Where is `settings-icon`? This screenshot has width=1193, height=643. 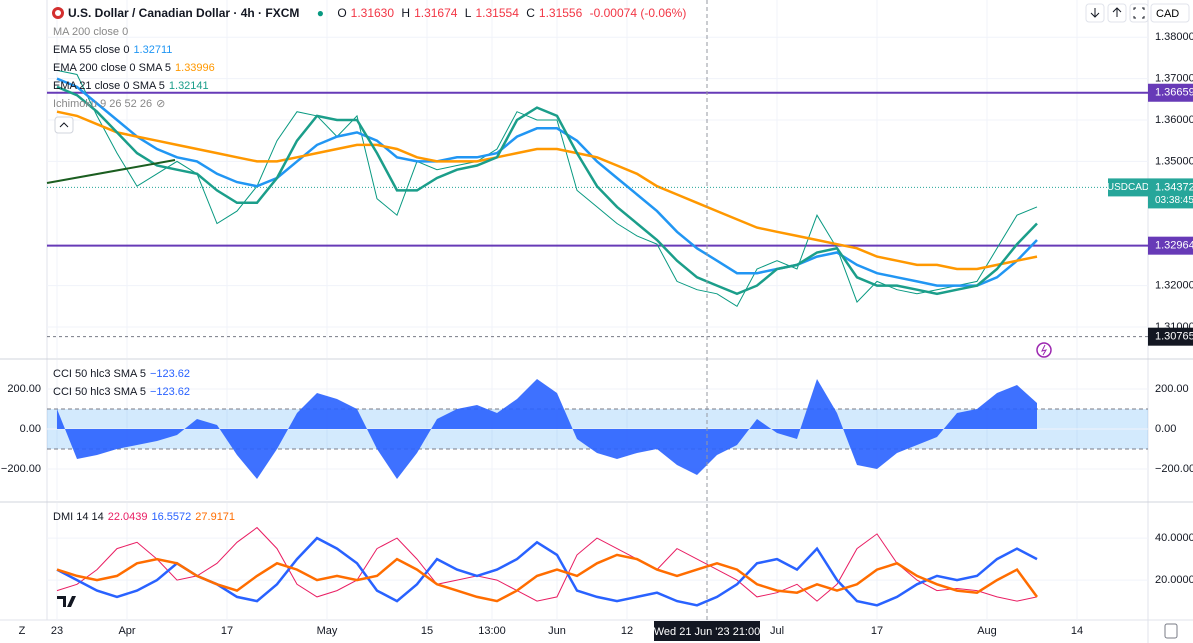
settings-icon is located at coordinates (1171, 631).